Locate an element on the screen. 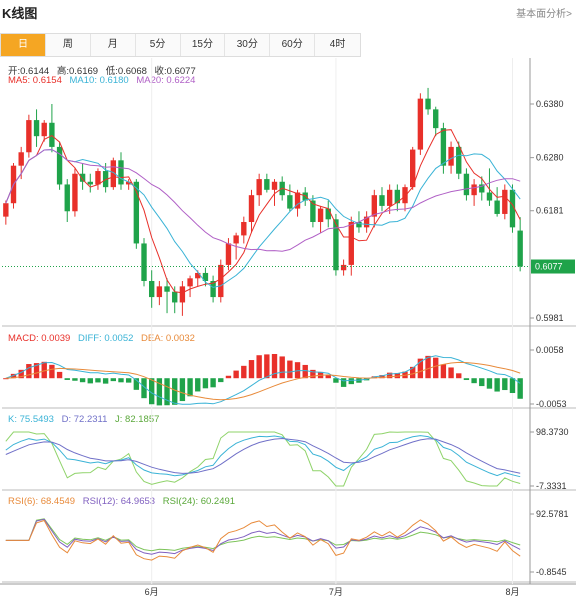 The width and height of the screenshot is (576, 600). rsi24-line is located at coordinates (263, 535).